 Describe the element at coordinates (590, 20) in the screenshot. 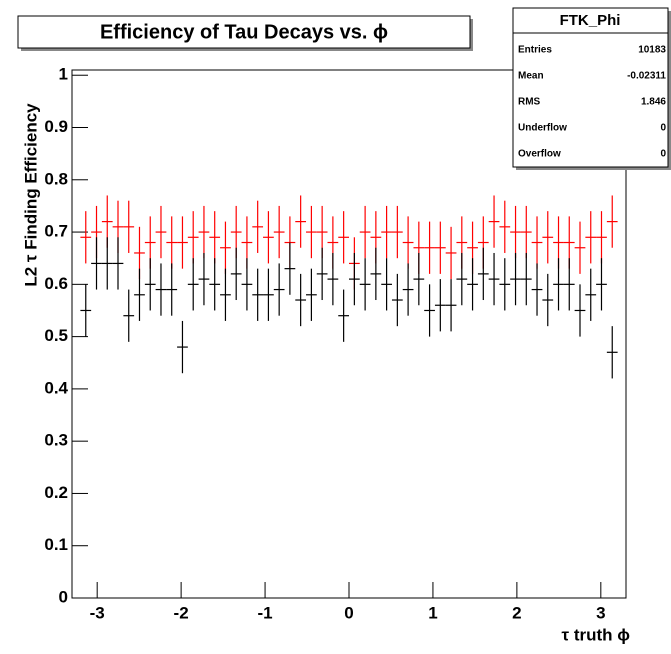

I see `stats-title: FTK_Phi` at that location.